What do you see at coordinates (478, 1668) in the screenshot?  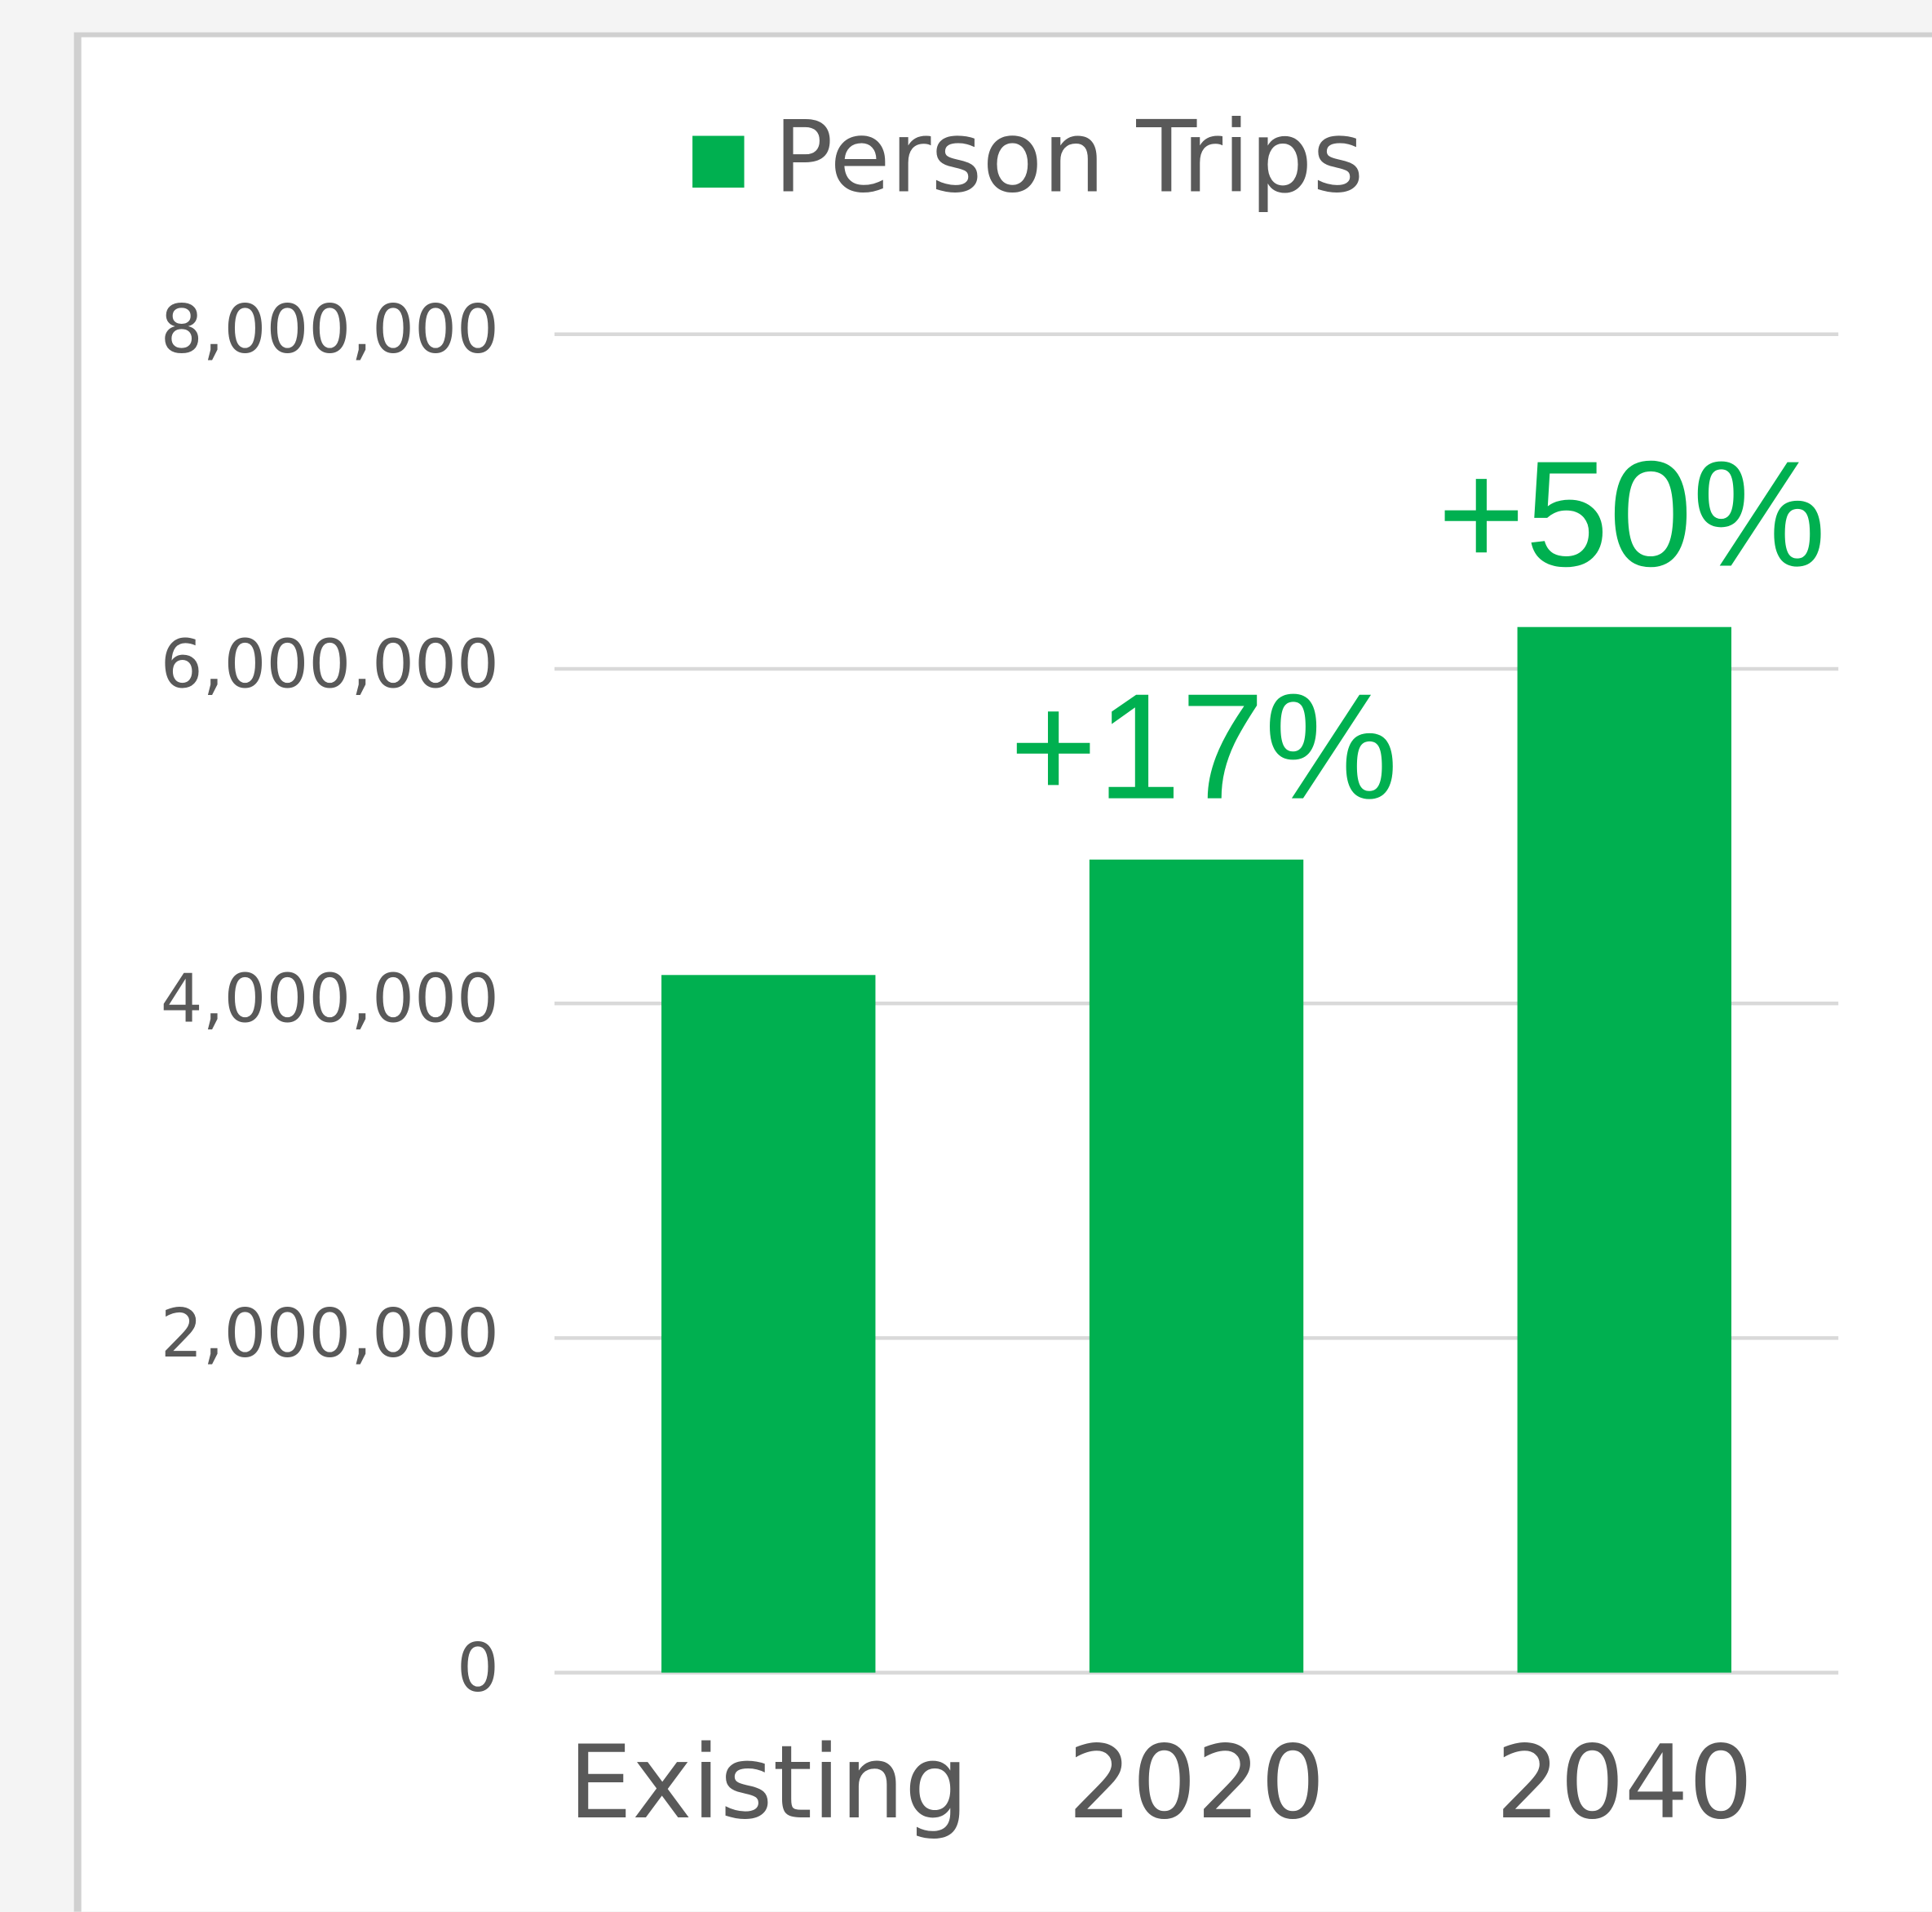 I see `y-tick-label: 0` at bounding box center [478, 1668].